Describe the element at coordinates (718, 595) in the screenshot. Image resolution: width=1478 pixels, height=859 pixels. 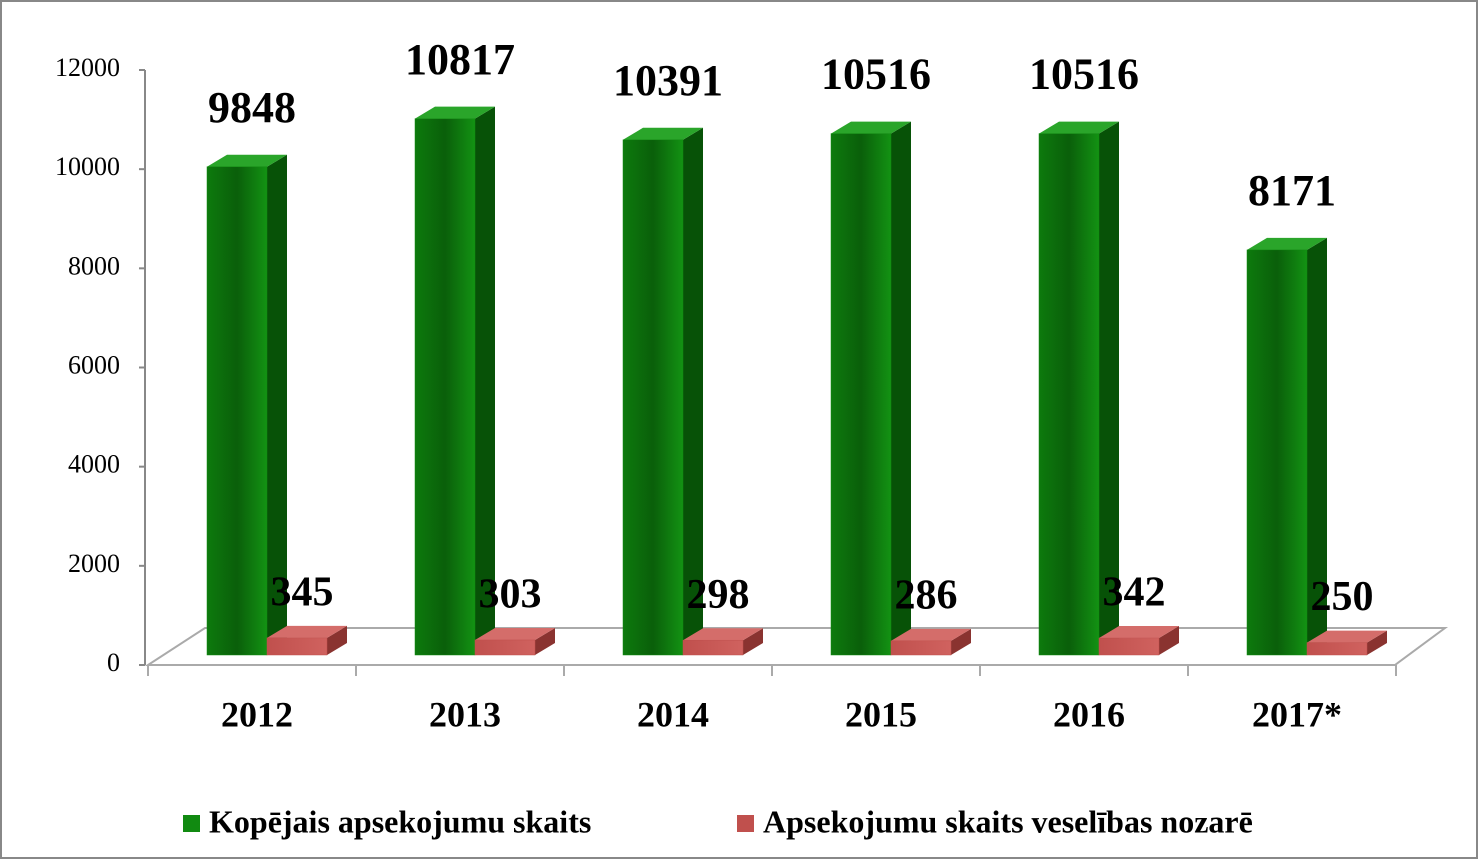
I see `data-label: 298` at that location.